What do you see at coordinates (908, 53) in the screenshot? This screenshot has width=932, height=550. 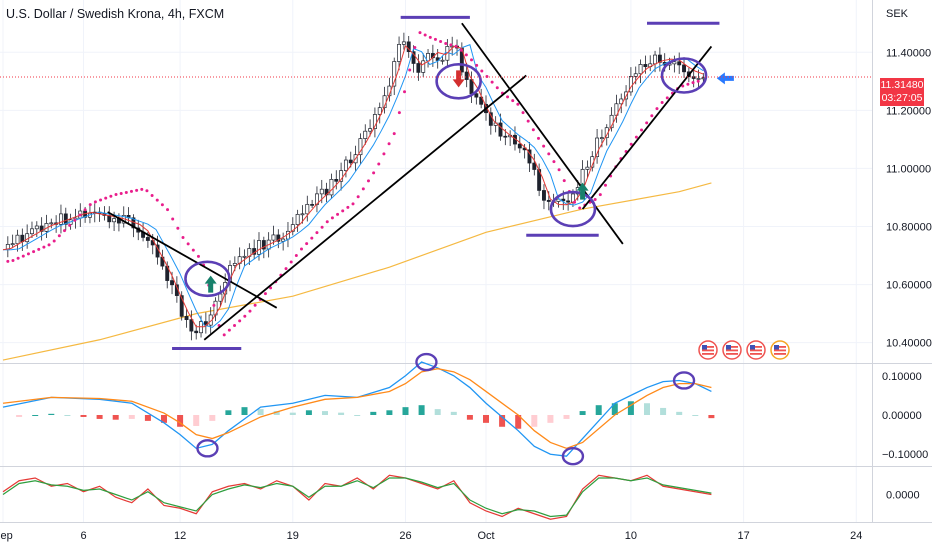 I see `price-tick-label: 11.40000` at bounding box center [908, 53].